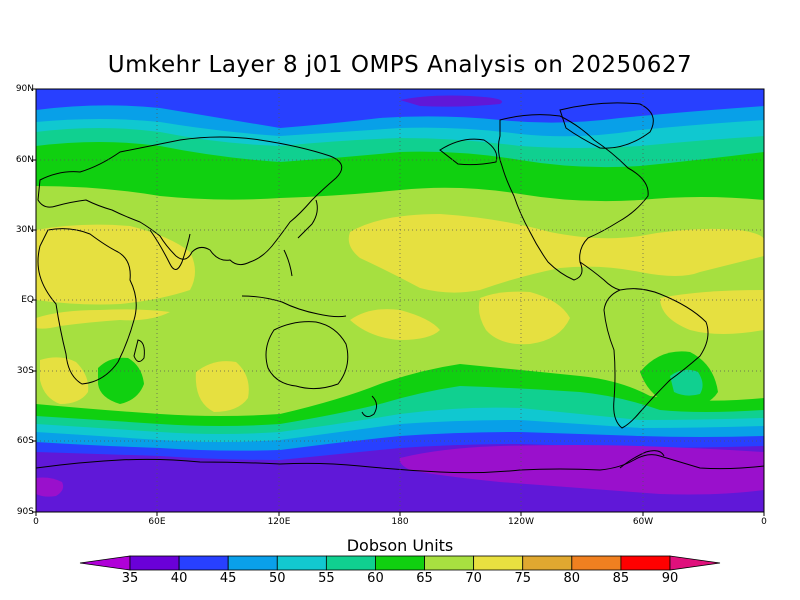  Describe the element at coordinates (139, 350) in the screenshot. I see `coast-madagascar` at that location.